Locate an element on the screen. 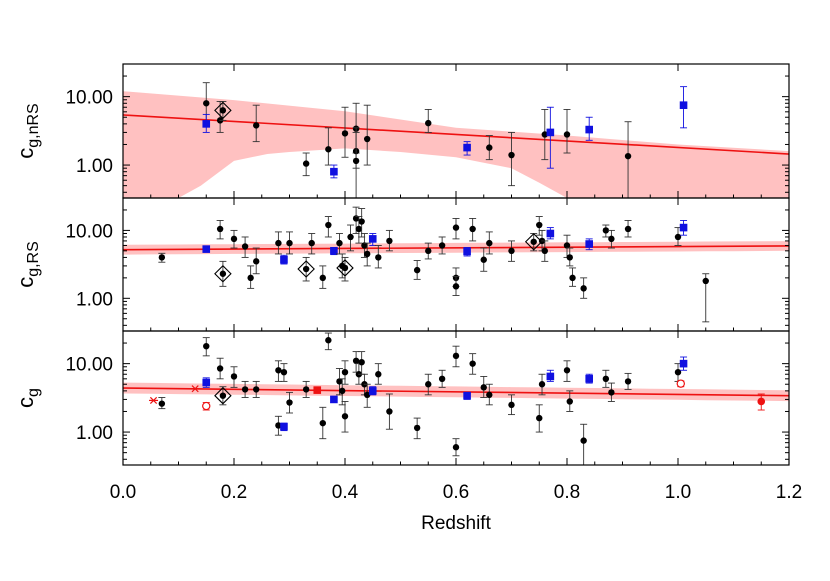 The height and width of the screenshot is (581, 830). y-axis-title: cg,RS is located at coordinates (27, 264).